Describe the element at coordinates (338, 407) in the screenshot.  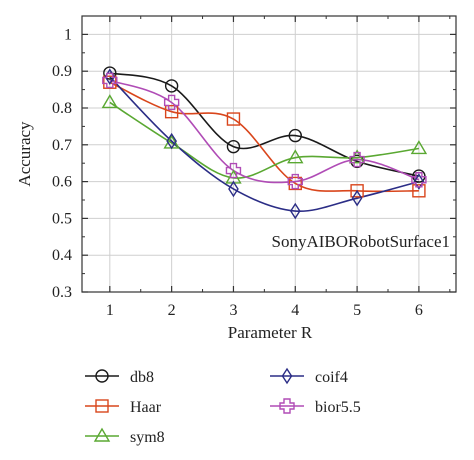
I see `legend-label: bior5.5` at that location.